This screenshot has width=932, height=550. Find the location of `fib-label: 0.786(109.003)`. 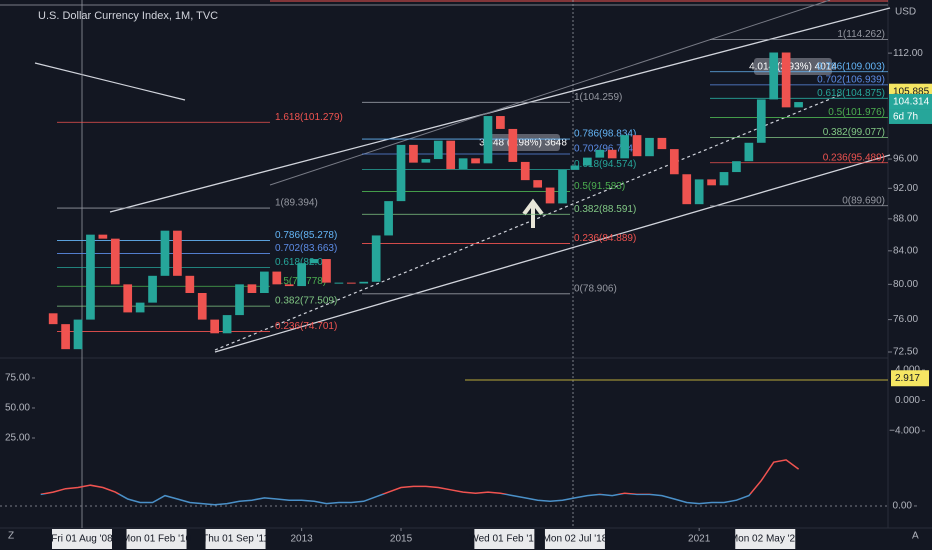

fib-label: 0.786(109.003) is located at coordinates (851, 66).